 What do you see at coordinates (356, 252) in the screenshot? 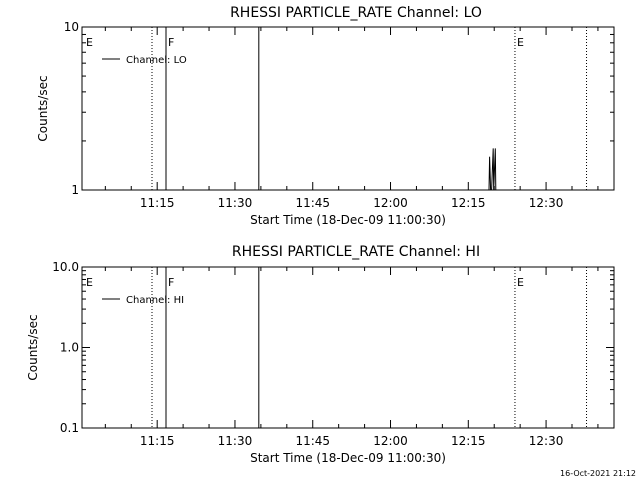
I see `chart-title: RHESSI PARTICLE_RATE Channel: HI` at bounding box center [356, 252].